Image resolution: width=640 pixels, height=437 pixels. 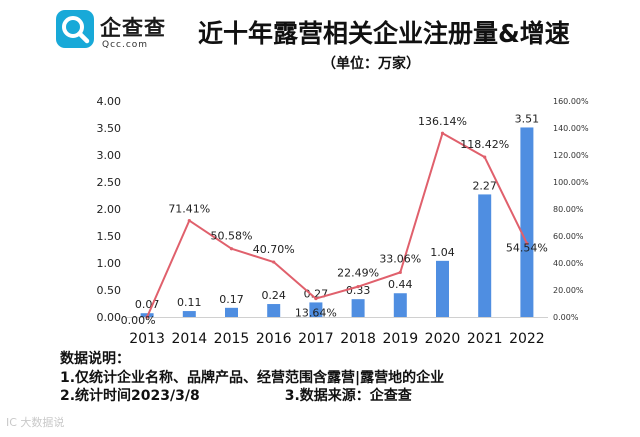 What do you see at coordinates (232, 236) in the screenshot?
I see `growth-data-label: 50.58%` at bounding box center [232, 236].